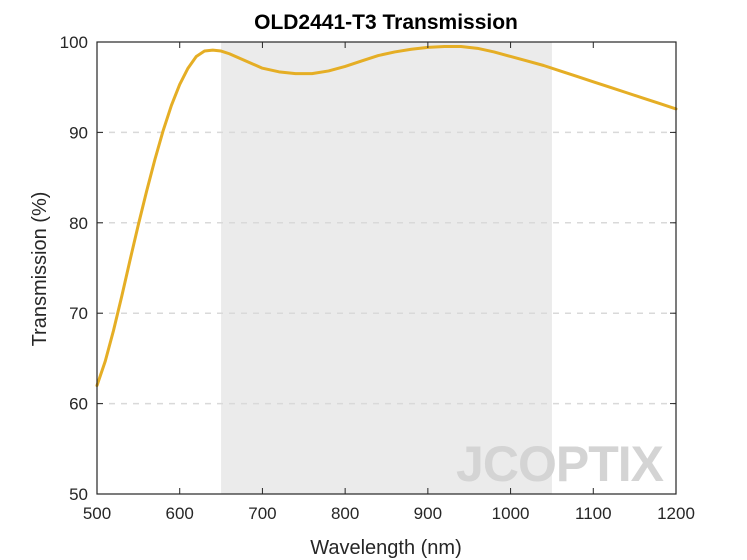 This screenshot has width=747, height=560. Describe the element at coordinates (262, 513) in the screenshot. I see `x-tick-label-2: 700` at that location.